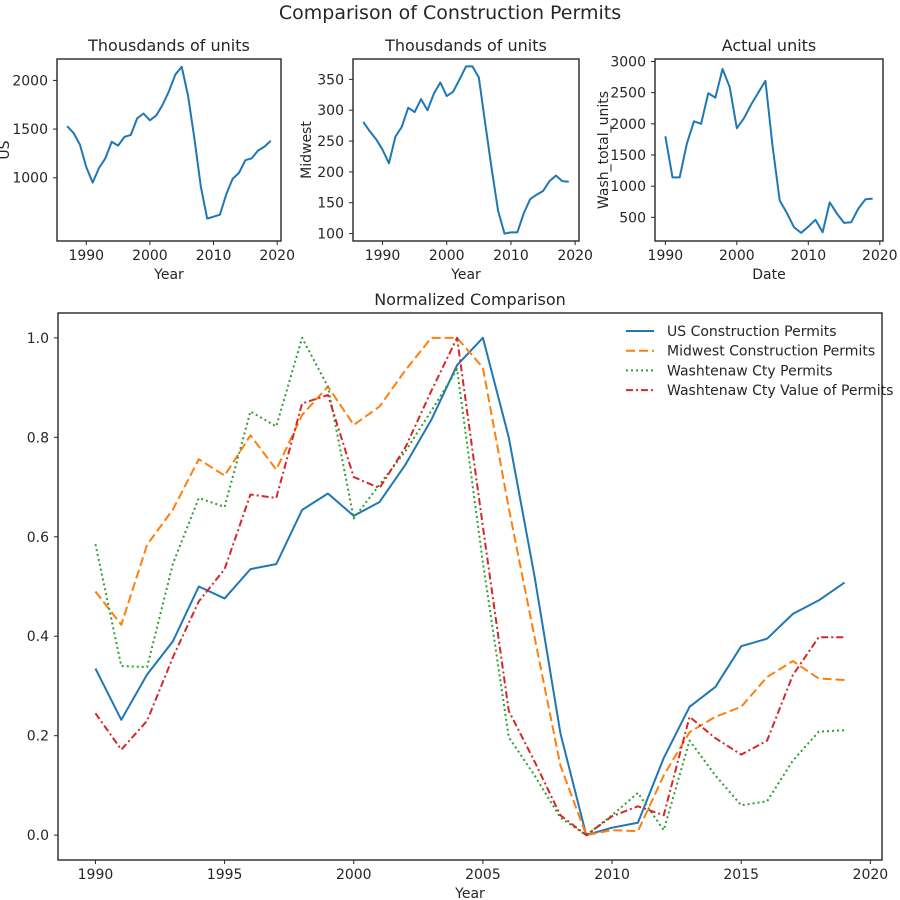  Describe the element at coordinates (470, 299) in the screenshot. I see `panel-title: Normalized Comparison` at that location.